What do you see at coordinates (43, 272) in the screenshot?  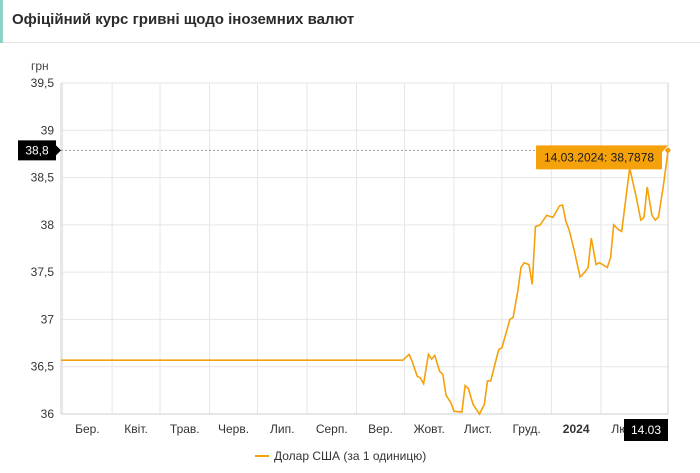 I see `y-tick-label: 37,5` at bounding box center [43, 272].